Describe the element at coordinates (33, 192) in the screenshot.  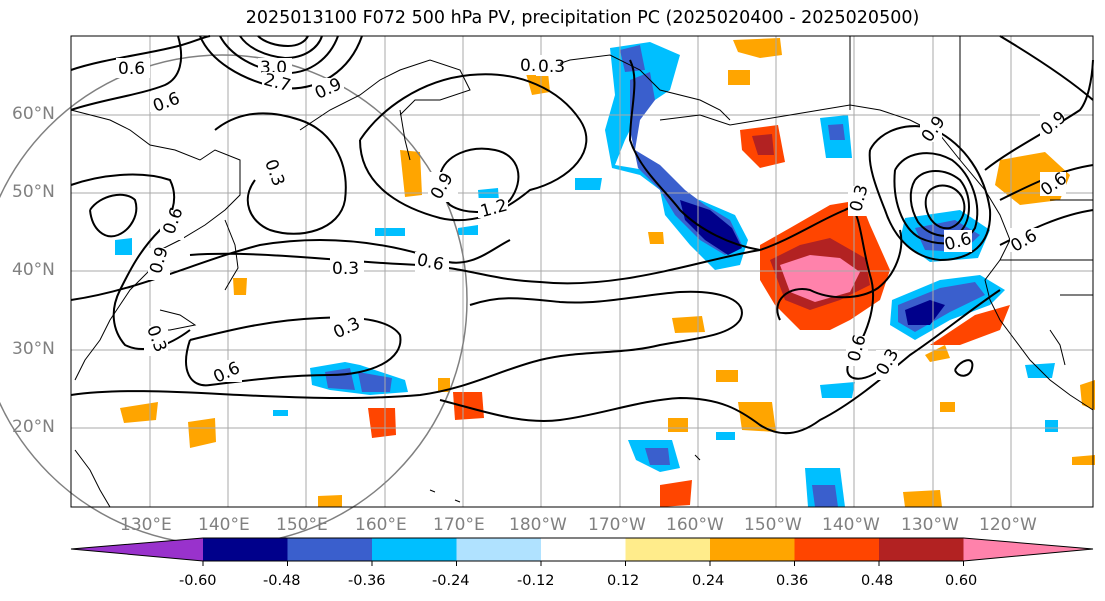
I see `lat-label: 50°N` at that location.